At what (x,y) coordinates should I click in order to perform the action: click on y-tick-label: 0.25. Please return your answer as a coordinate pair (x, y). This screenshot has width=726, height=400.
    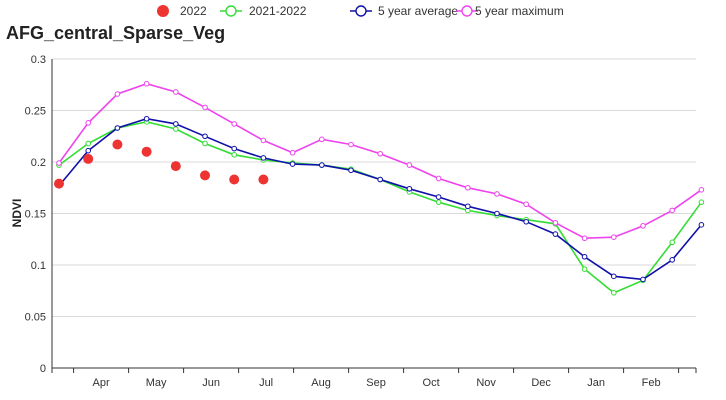
    Looking at the image, I should click on (35, 112).